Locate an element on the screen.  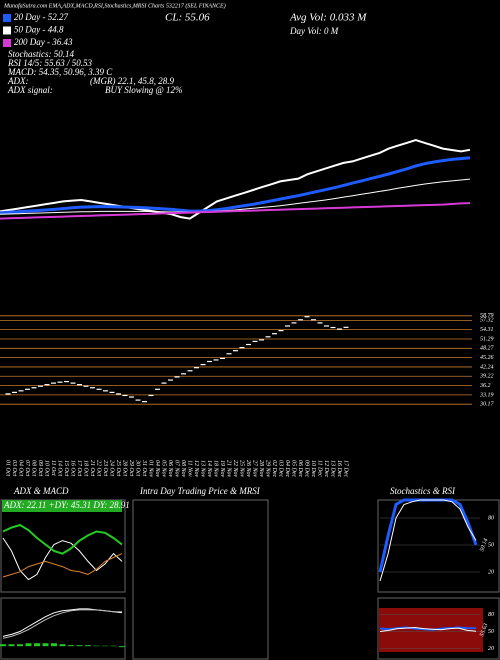
annotation-bg is located at coordinates (62, 506).